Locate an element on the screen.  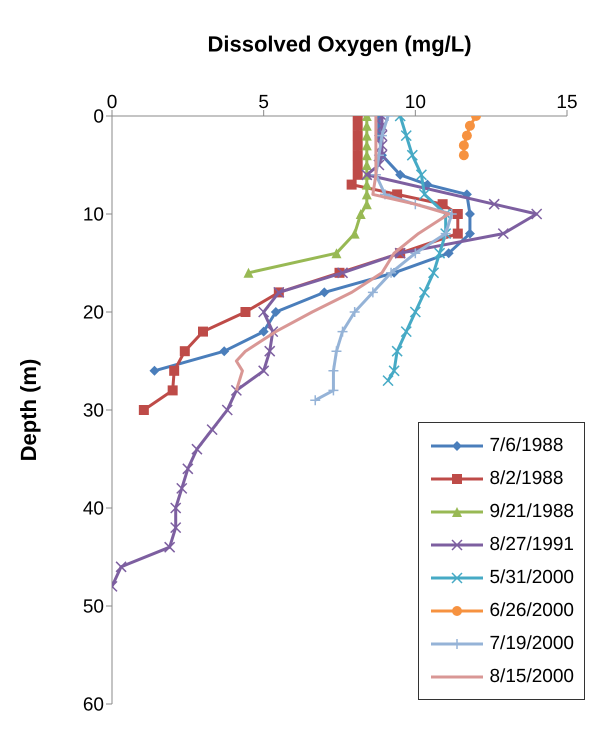
y-tick-label: 60 is located at coordinates (93, 705).